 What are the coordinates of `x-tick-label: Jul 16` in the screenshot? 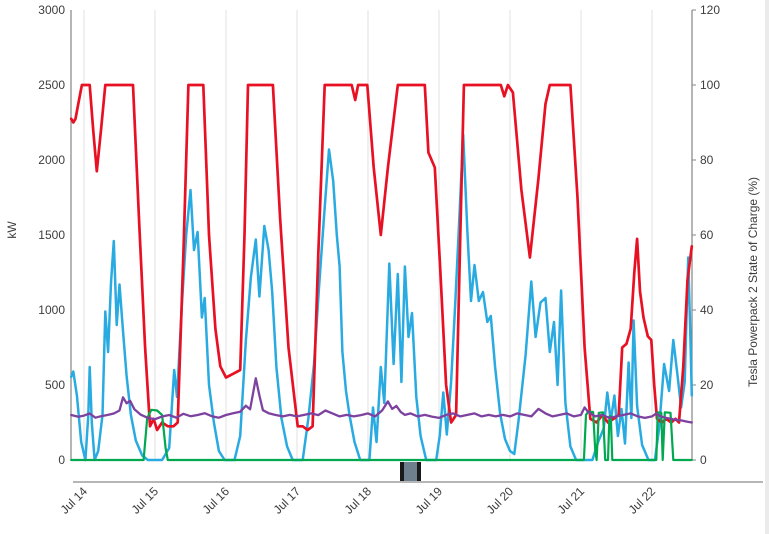 It's located at (216, 500).